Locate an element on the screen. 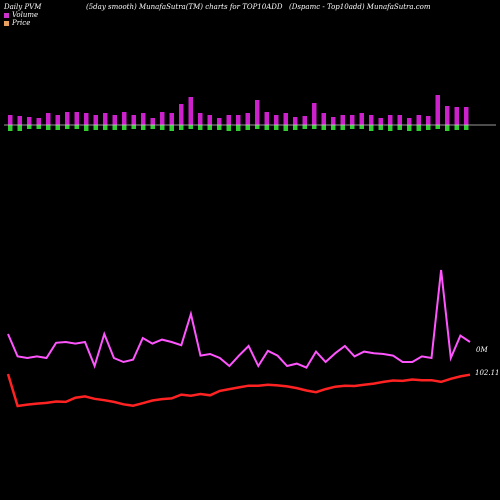  volume-bars is located at coordinates (238, 113).